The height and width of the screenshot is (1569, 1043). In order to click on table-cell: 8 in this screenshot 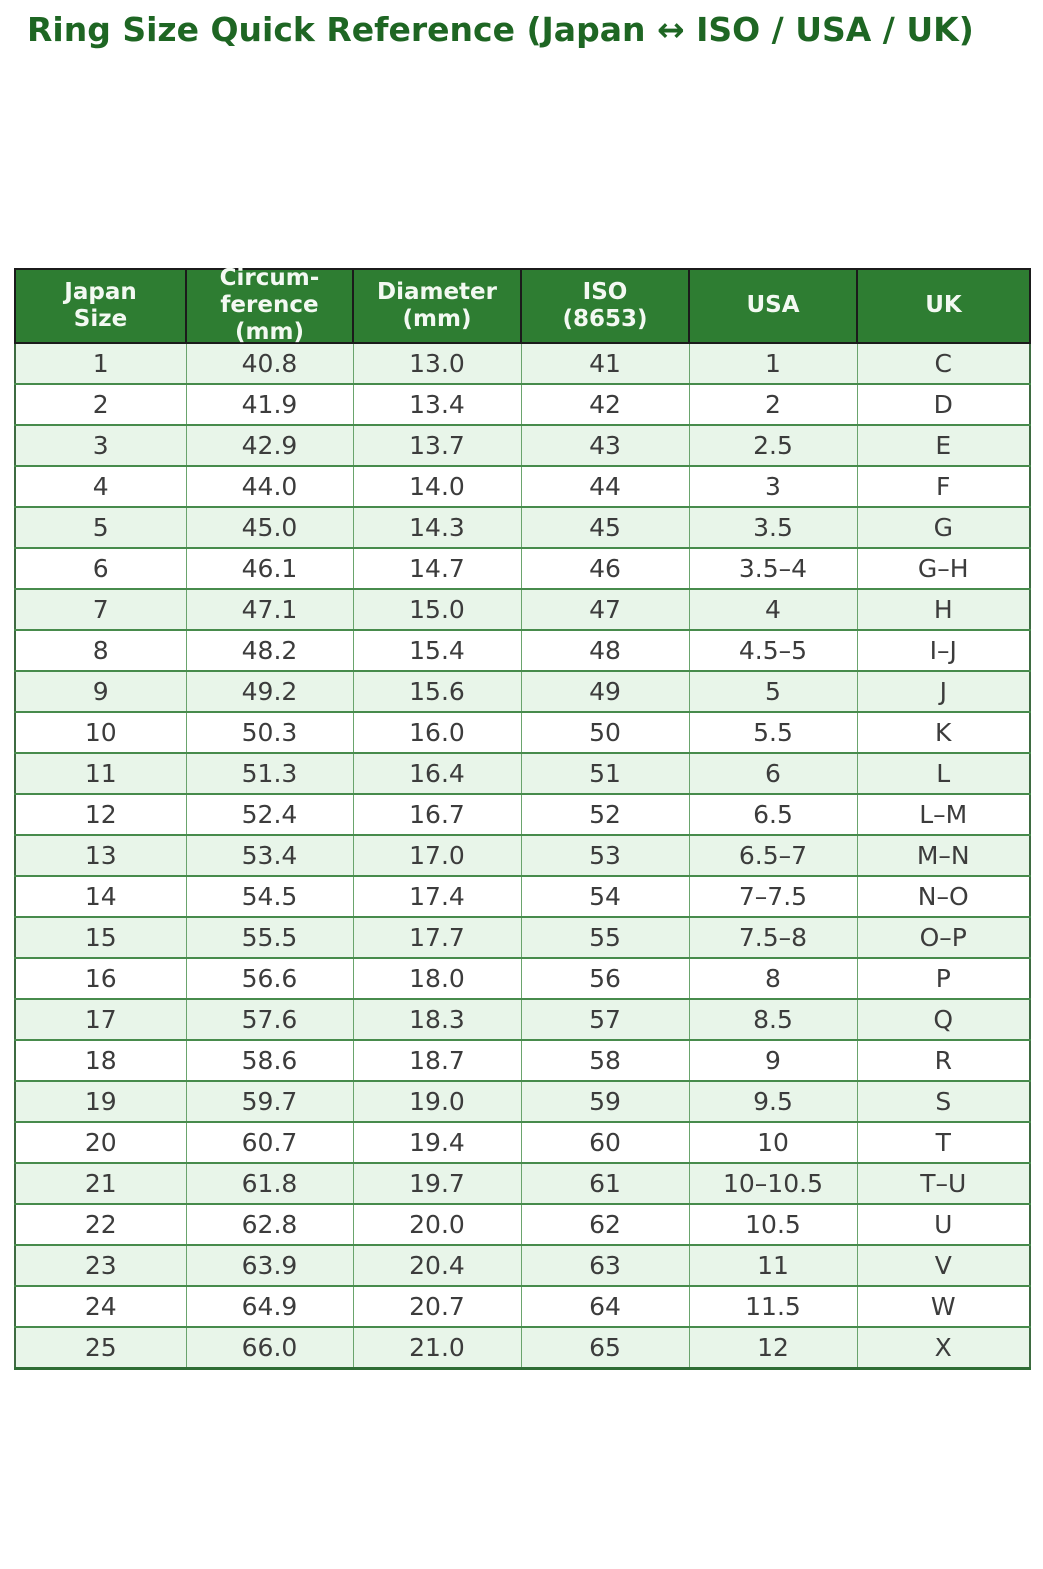, I will do `click(773, 978)`.